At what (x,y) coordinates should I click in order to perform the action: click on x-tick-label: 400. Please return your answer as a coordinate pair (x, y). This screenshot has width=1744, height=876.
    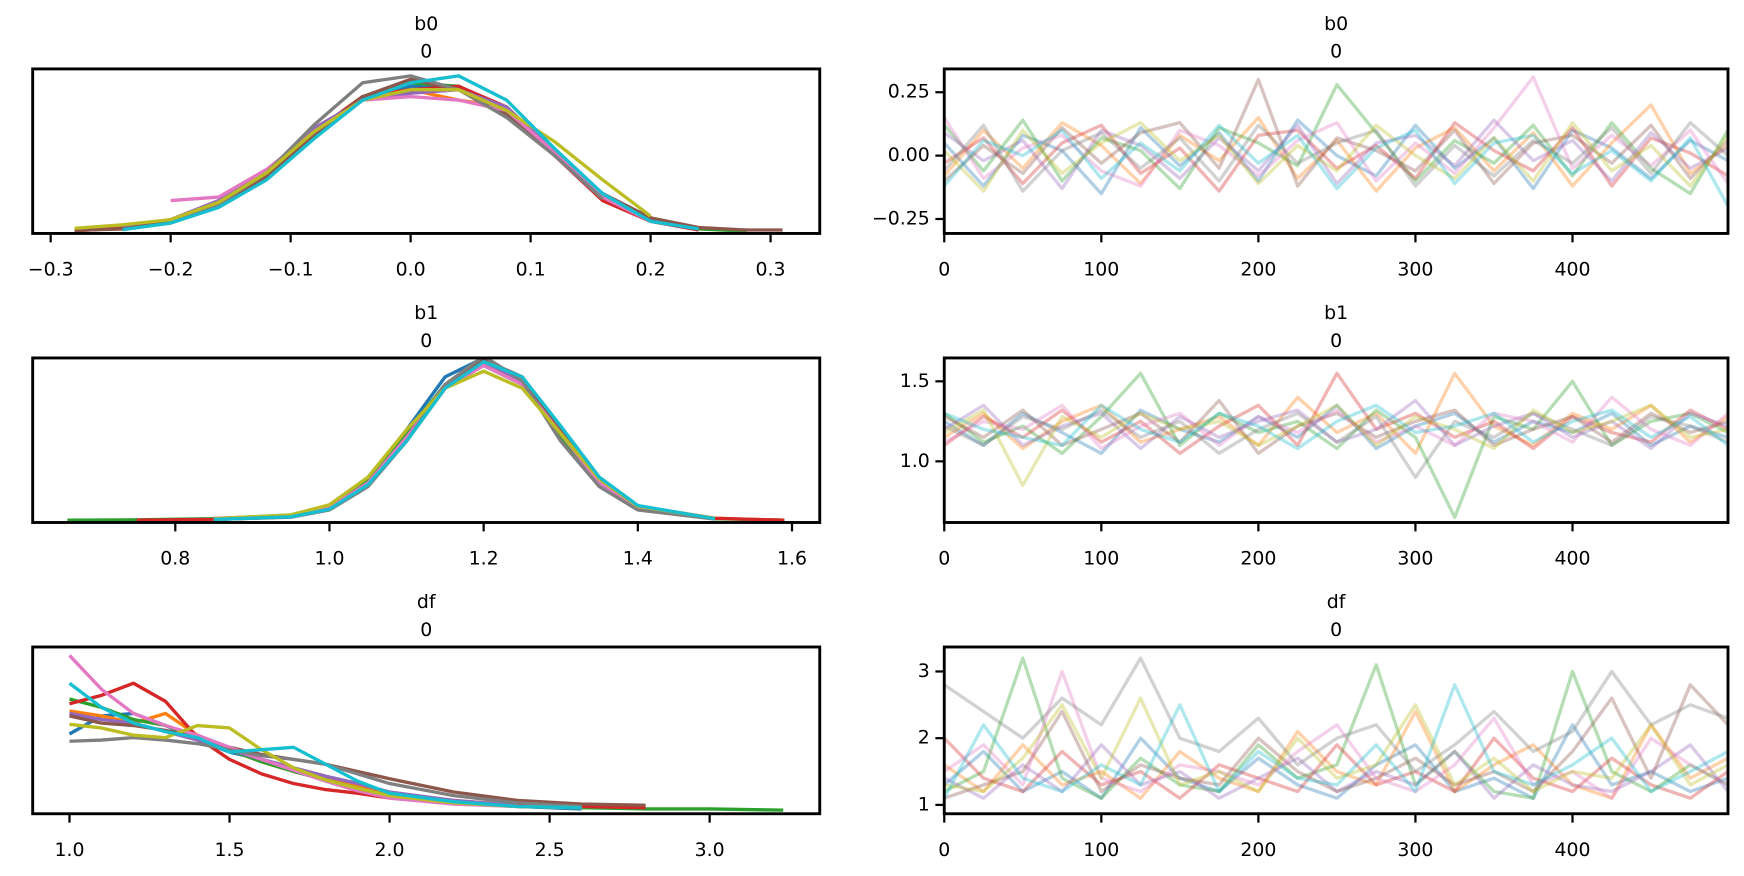
    Looking at the image, I should click on (1572, 270).